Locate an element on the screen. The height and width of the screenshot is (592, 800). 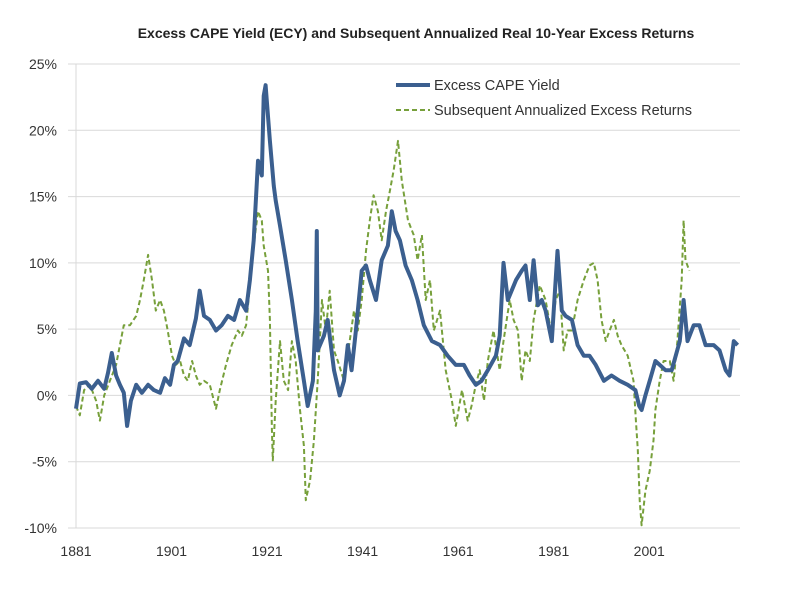
x-axis-ticks: 1881 1901 1921 1941 1961 1981 2001 is located at coordinates (362, 551).